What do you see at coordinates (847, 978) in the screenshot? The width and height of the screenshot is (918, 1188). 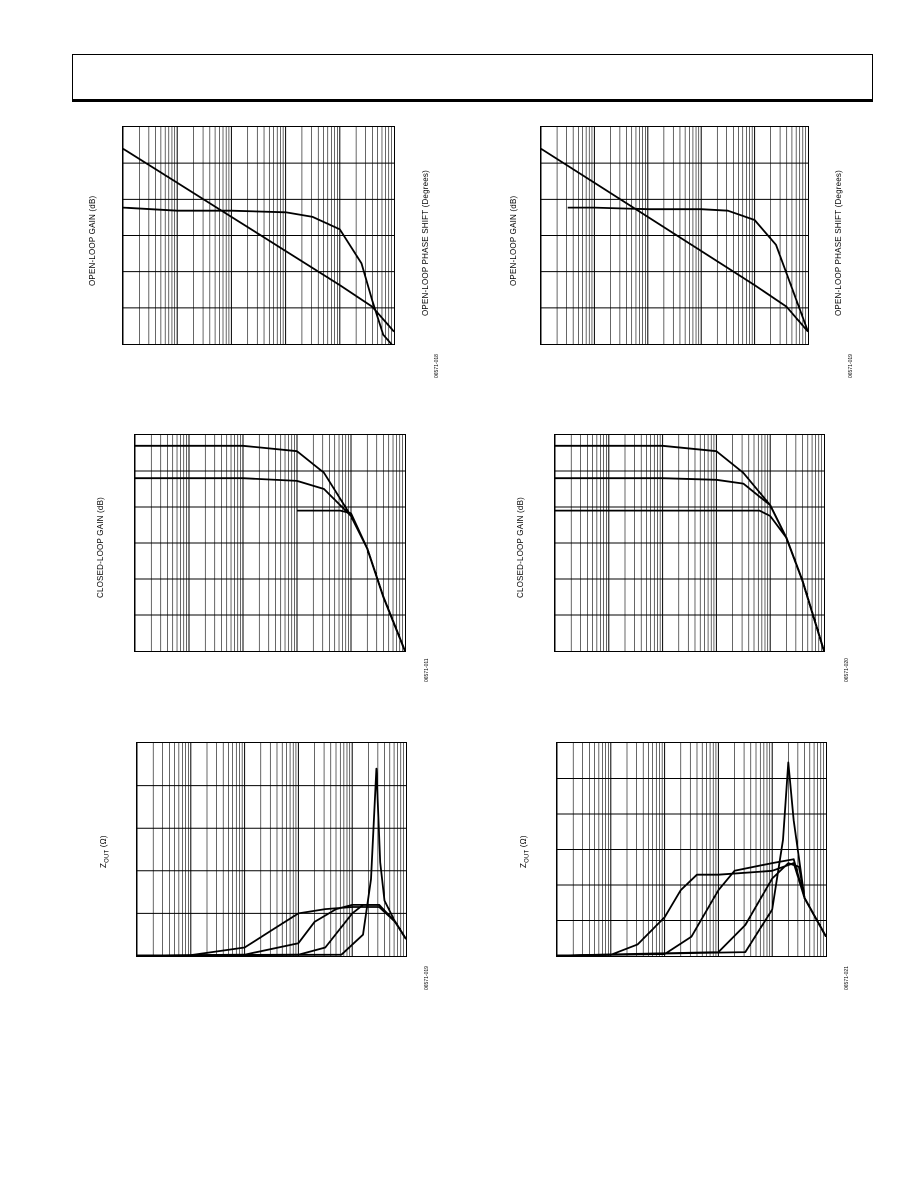 I see `figure-code: 06571-021` at bounding box center [847, 978].